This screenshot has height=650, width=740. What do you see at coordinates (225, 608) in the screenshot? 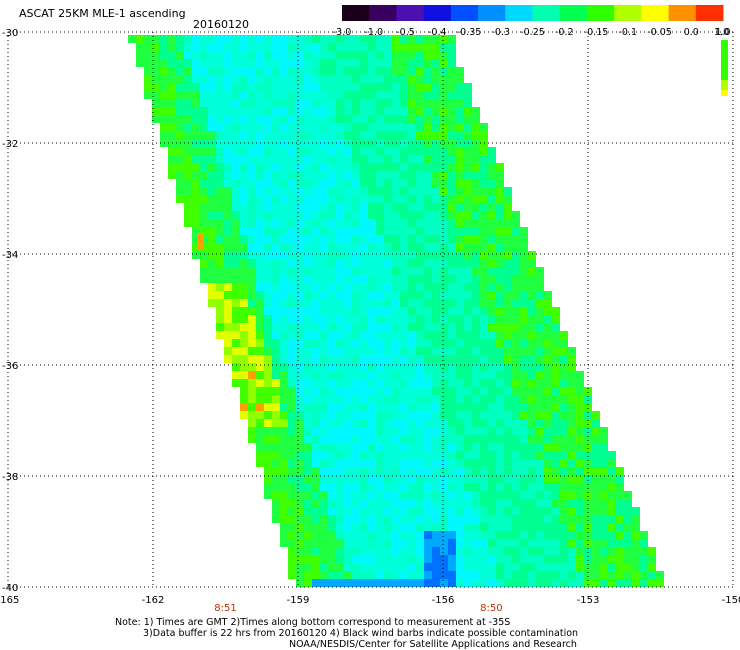
I see `time-label-0: 8:51` at bounding box center [225, 608].